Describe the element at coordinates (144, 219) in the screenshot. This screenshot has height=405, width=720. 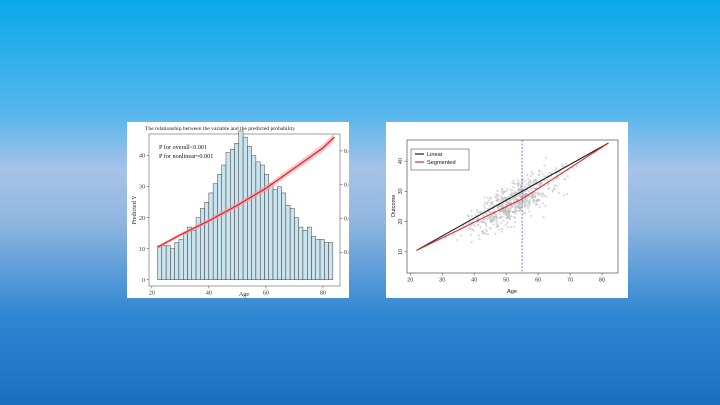
I see `y-axis: 0 10 20 30 40` at that location.